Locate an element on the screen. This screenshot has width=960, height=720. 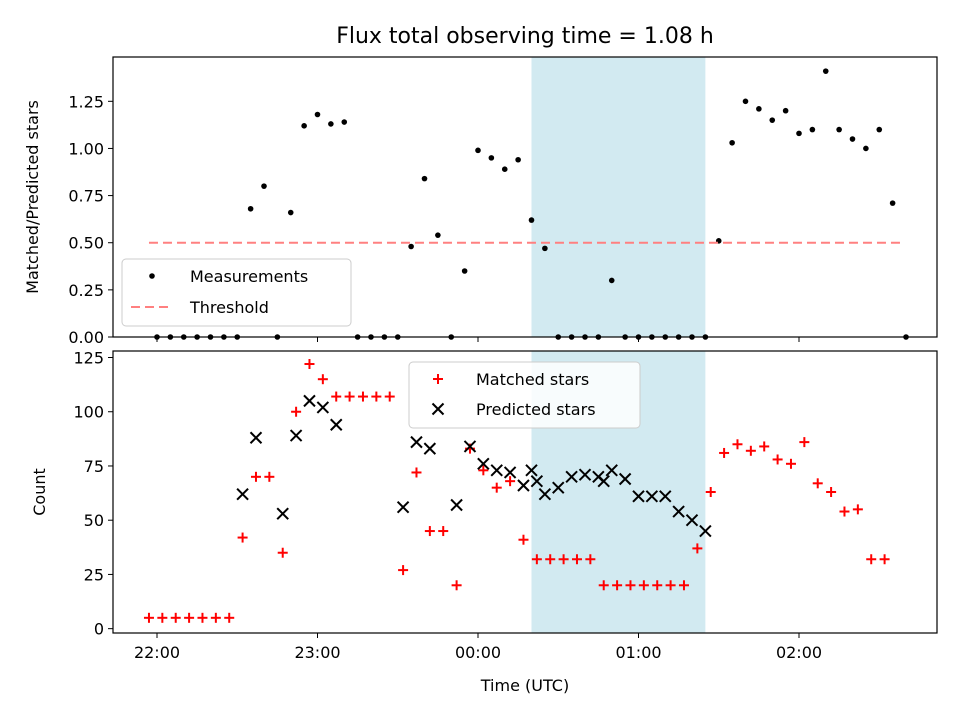
legend-box is located at coordinates (236, 292).